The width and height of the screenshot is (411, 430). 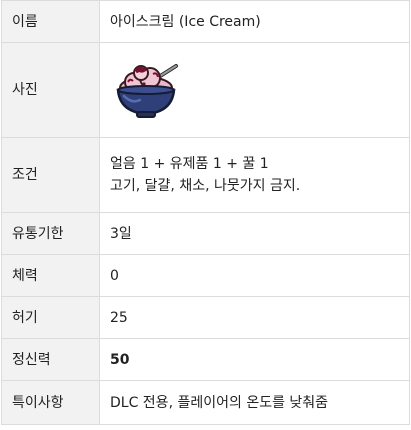 I want to click on row-name: 이름 아이스크림 (Ice Cream), so click(x=205, y=21).